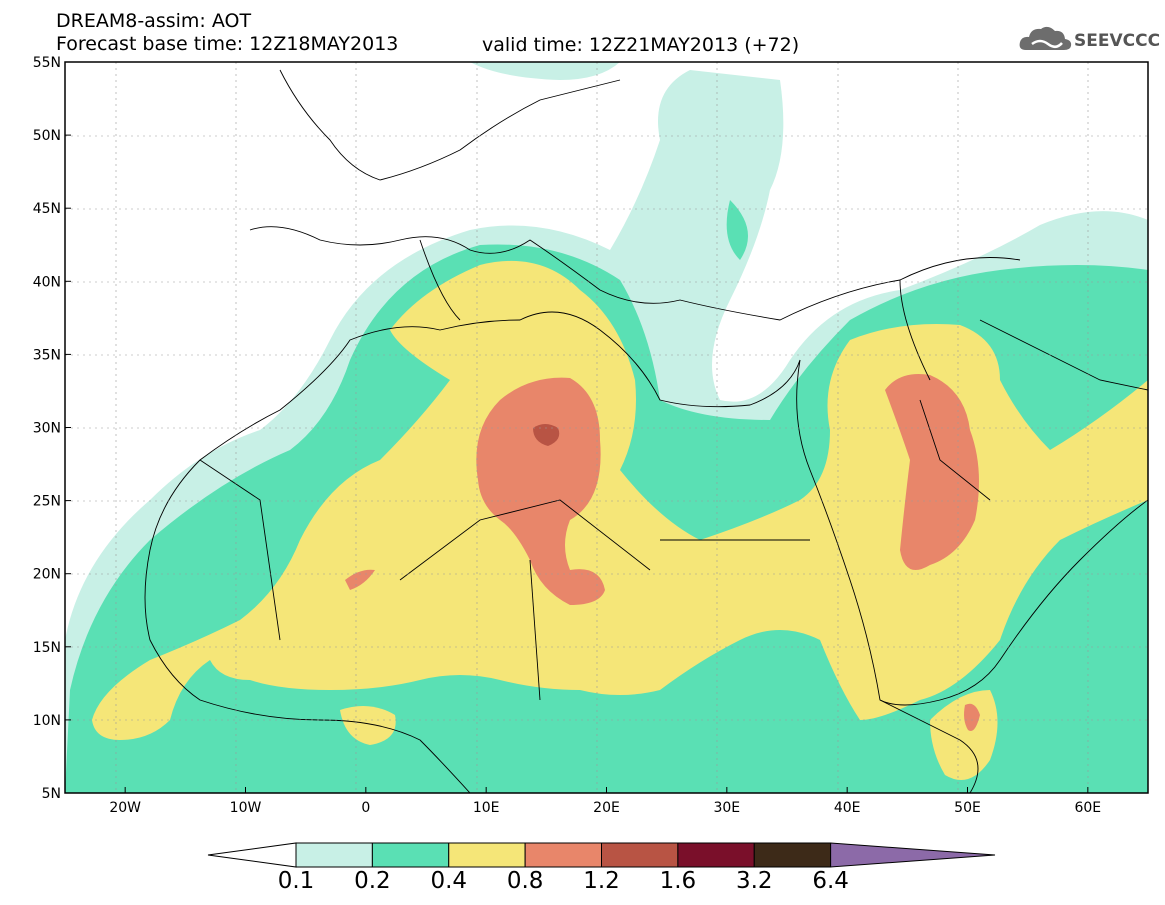 The height and width of the screenshot is (905, 1165). What do you see at coordinates (246, 808) in the screenshot?
I see `lon-label: 10W` at bounding box center [246, 808].